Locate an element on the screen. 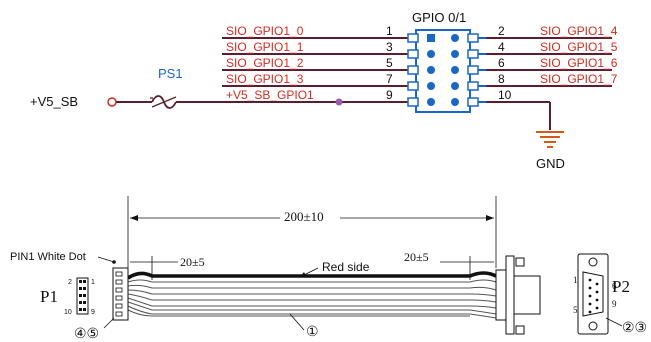 The width and height of the screenshot is (651, 342). right-wires is located at coordinates (549, 62).